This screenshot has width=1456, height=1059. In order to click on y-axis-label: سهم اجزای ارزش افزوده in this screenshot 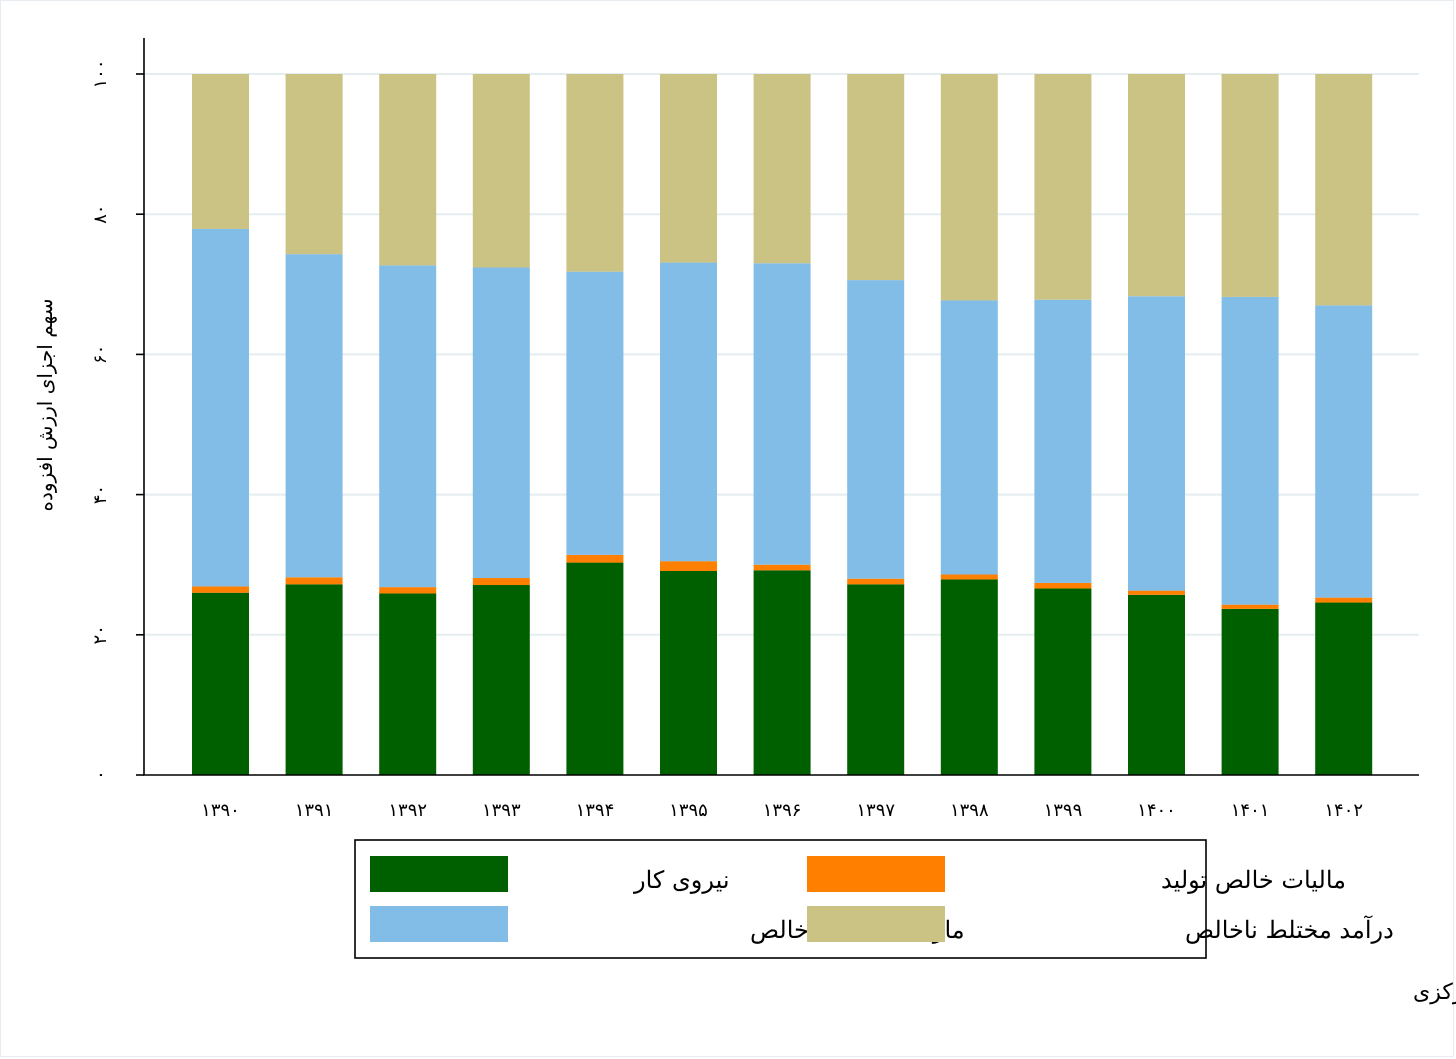, I will do `click(45, 404)`.